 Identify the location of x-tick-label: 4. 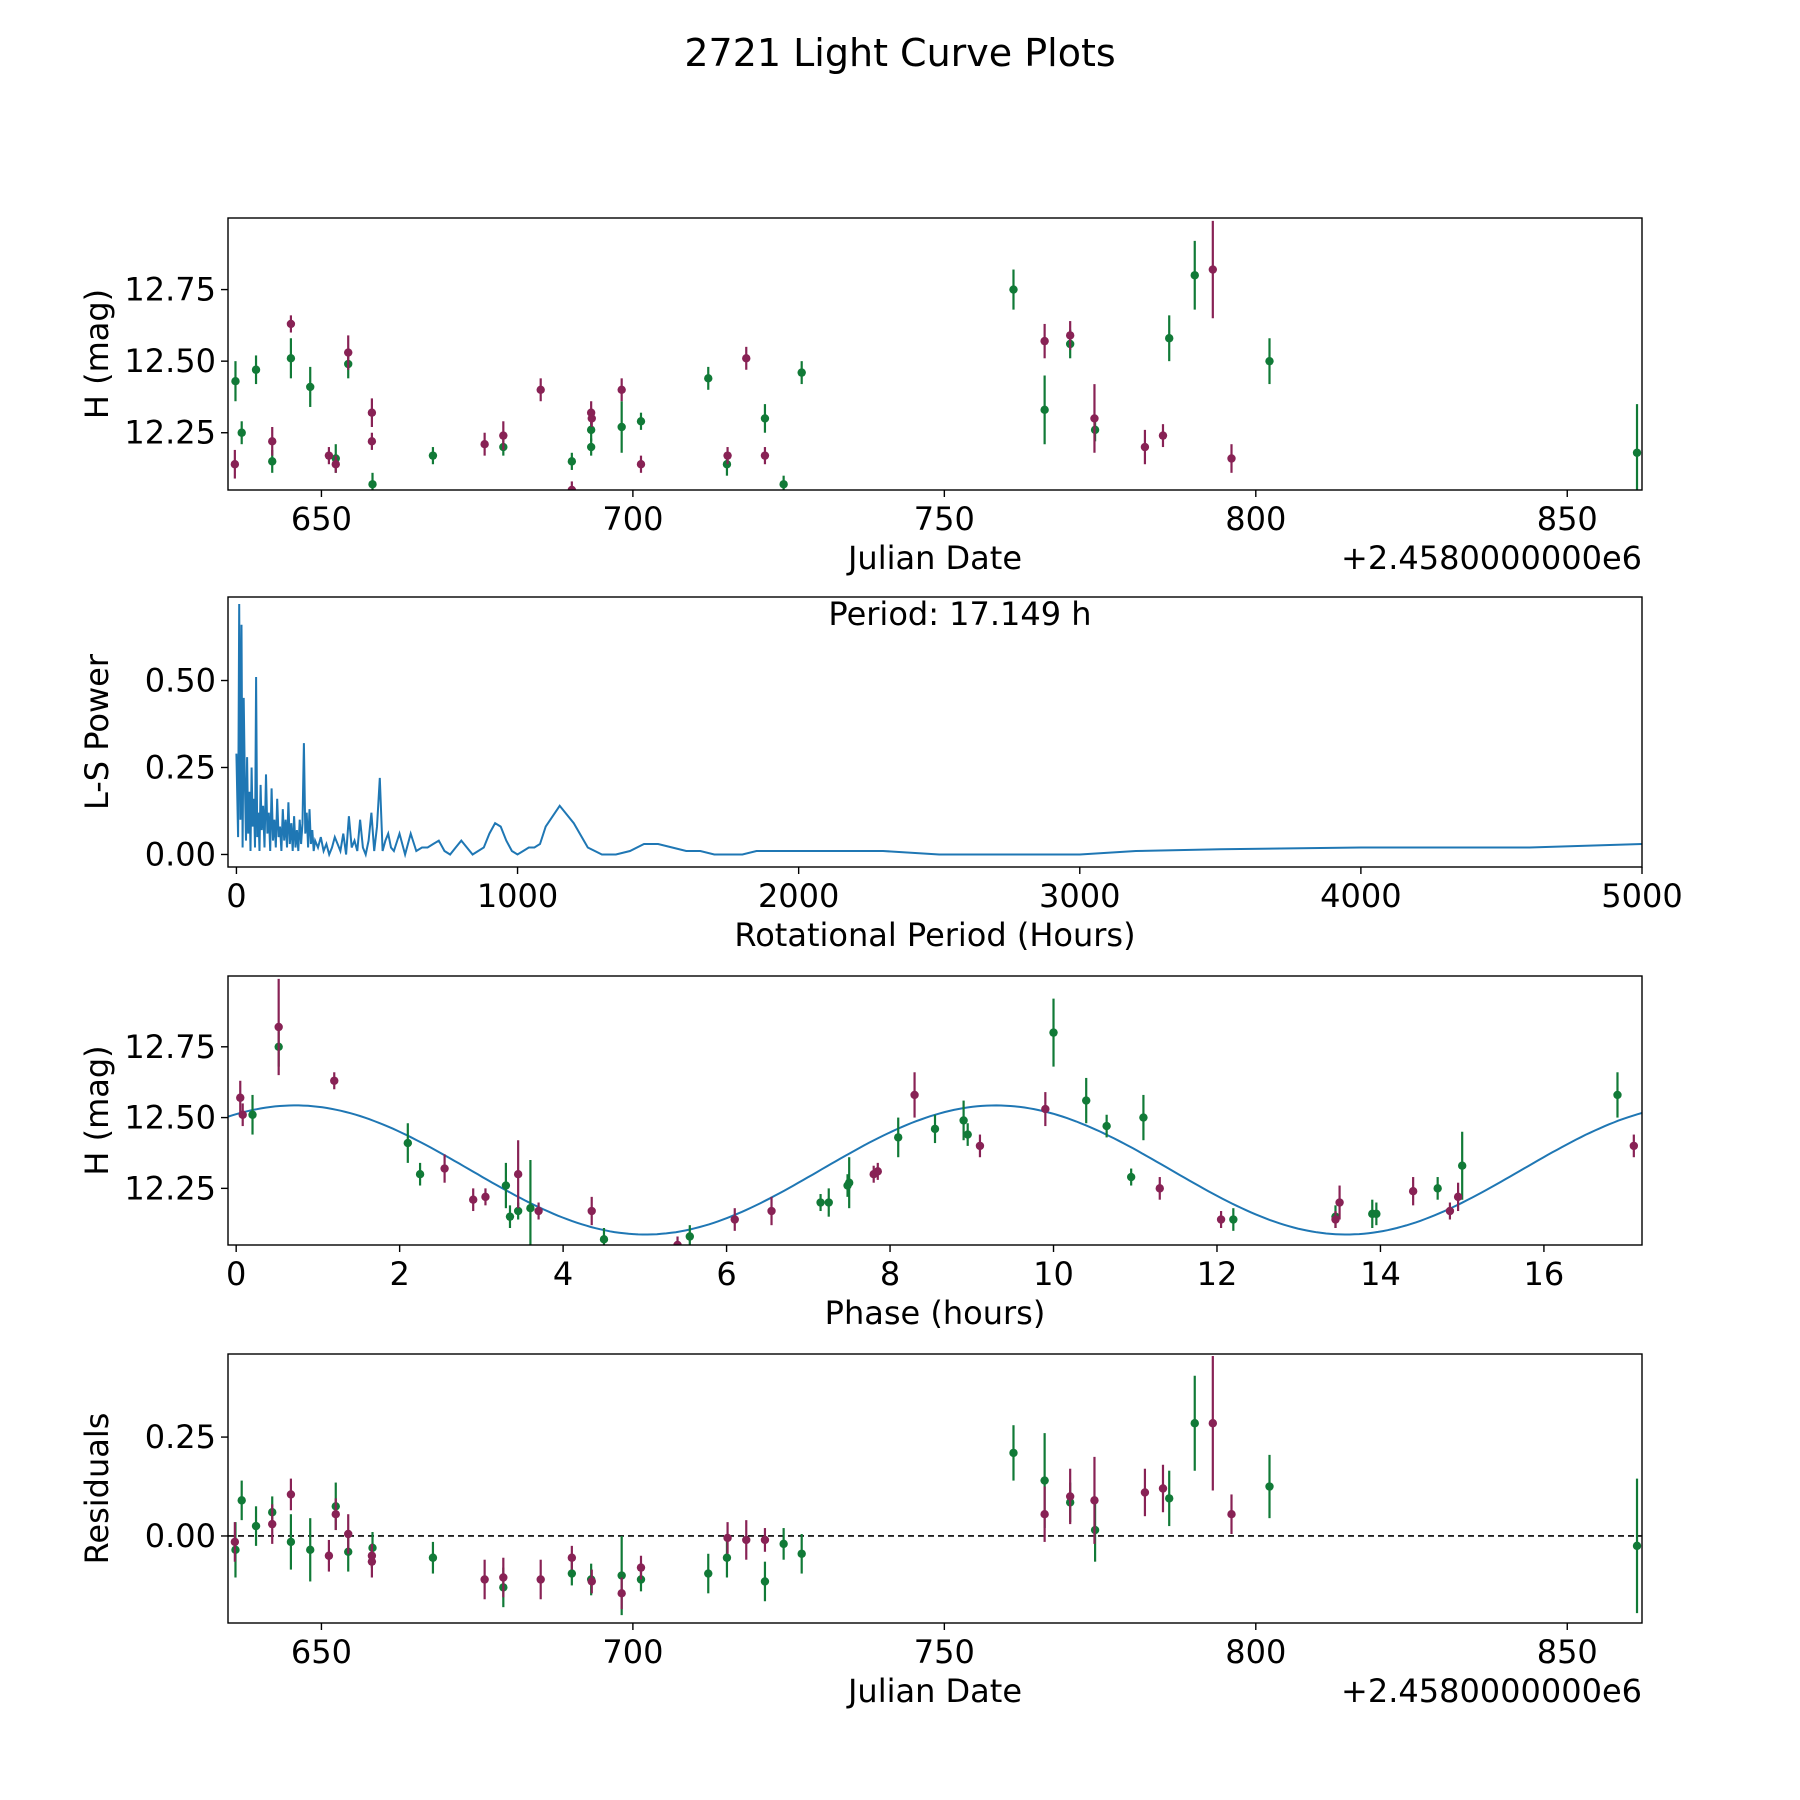
(563, 1274).